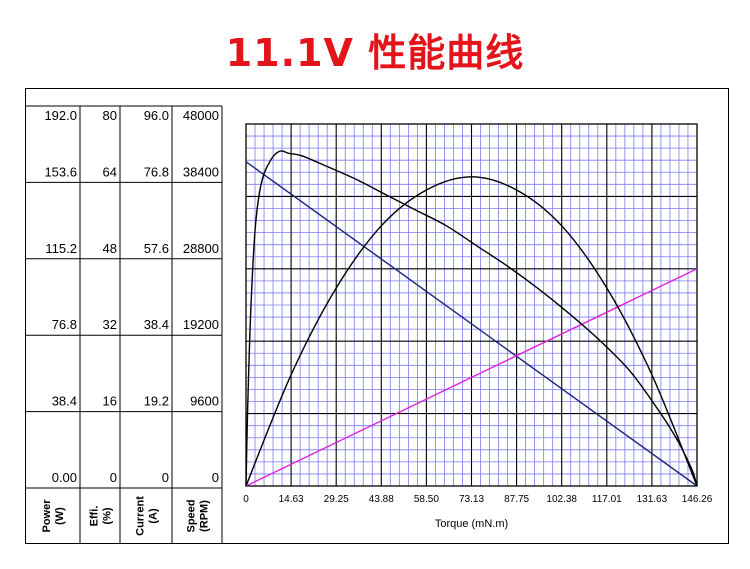  I want to click on x-axis-label: Torque (mN.m), so click(471, 524).